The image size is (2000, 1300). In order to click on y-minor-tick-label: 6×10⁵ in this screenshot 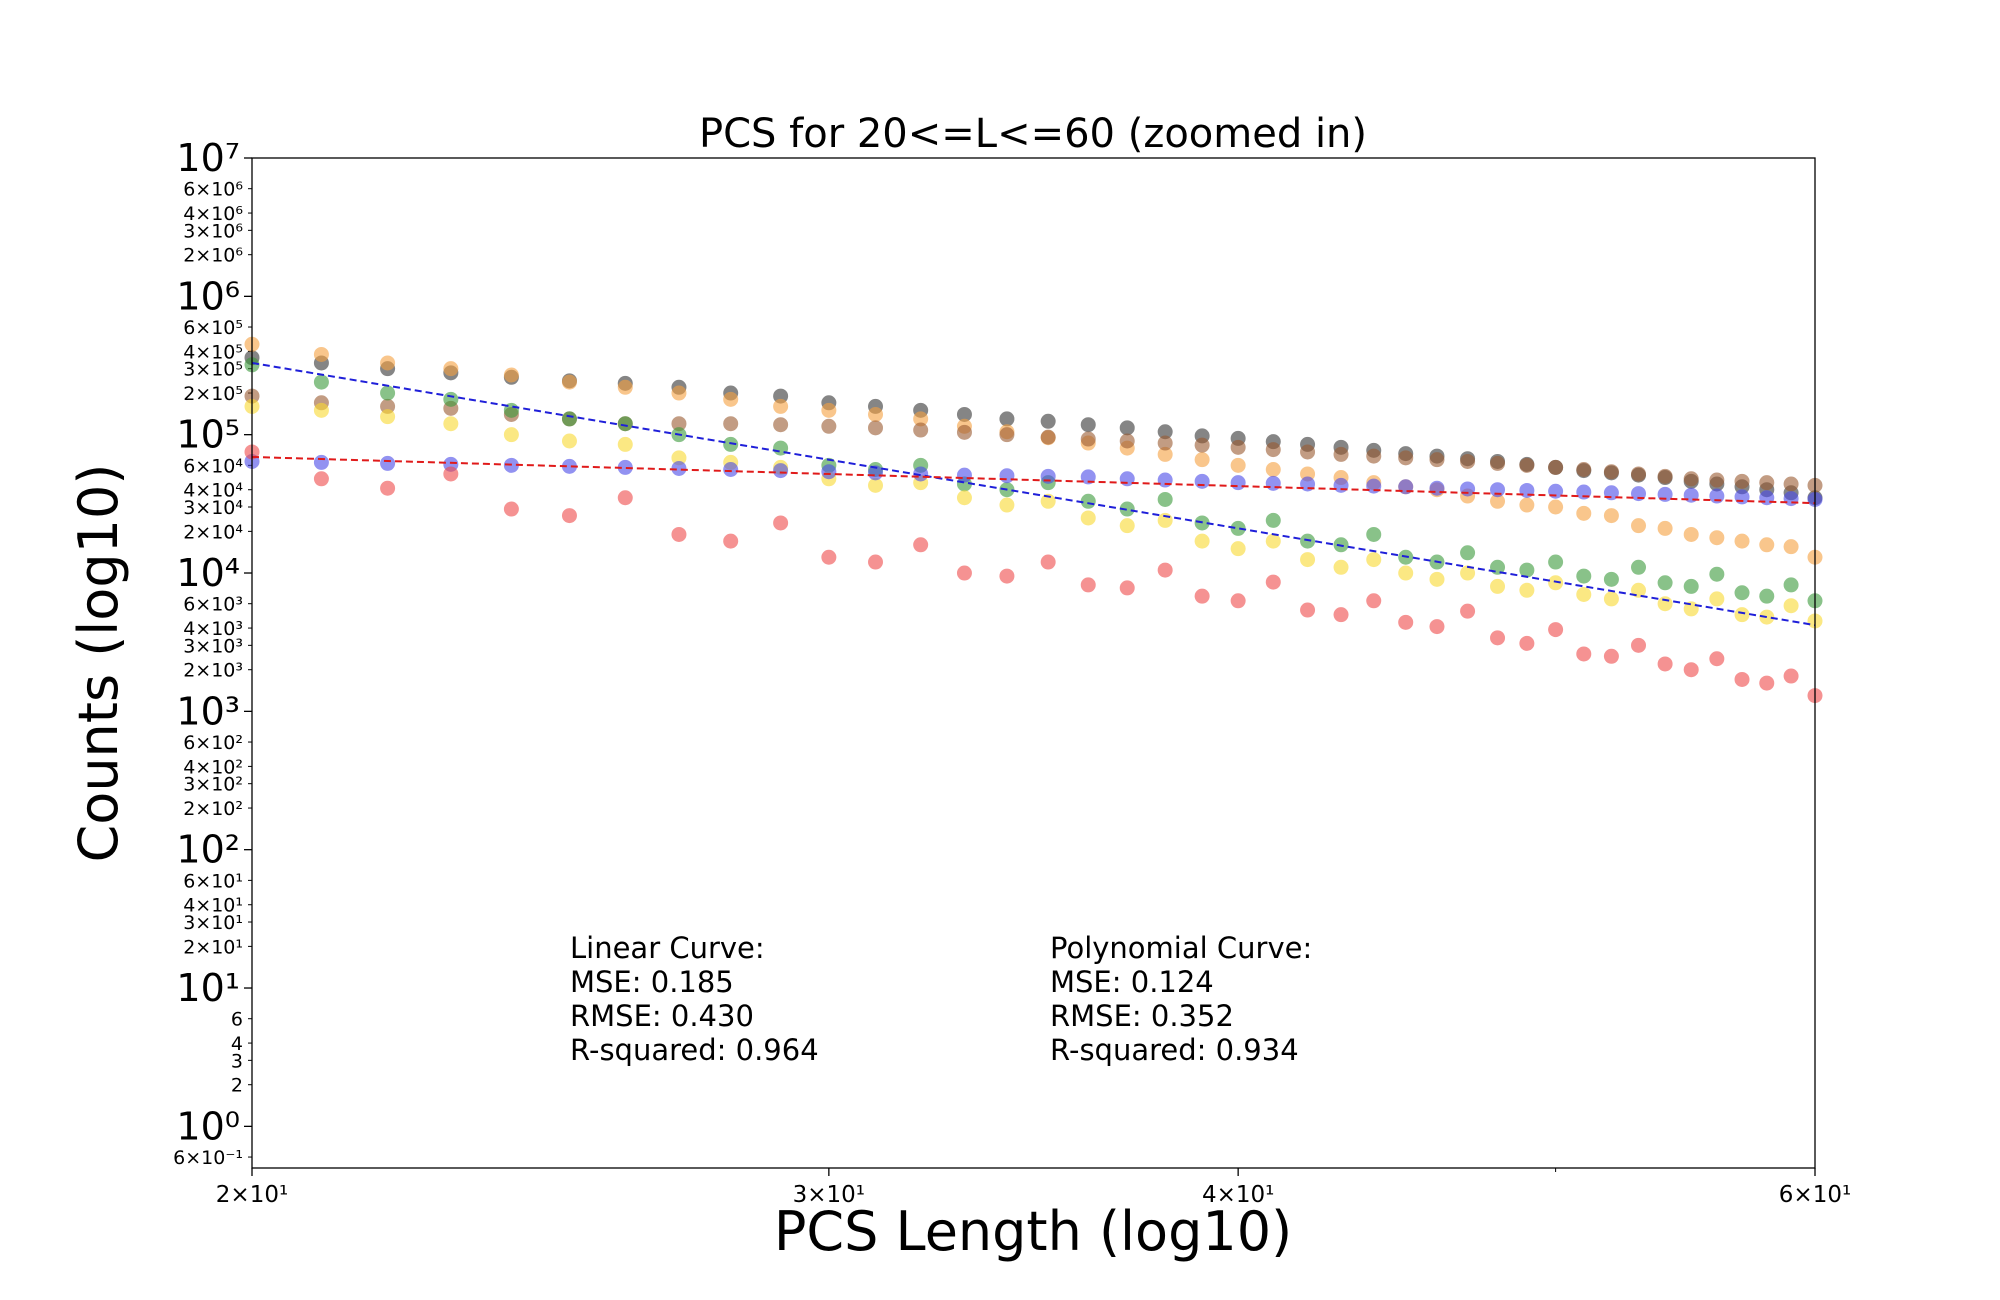, I will do `click(213, 328)`.